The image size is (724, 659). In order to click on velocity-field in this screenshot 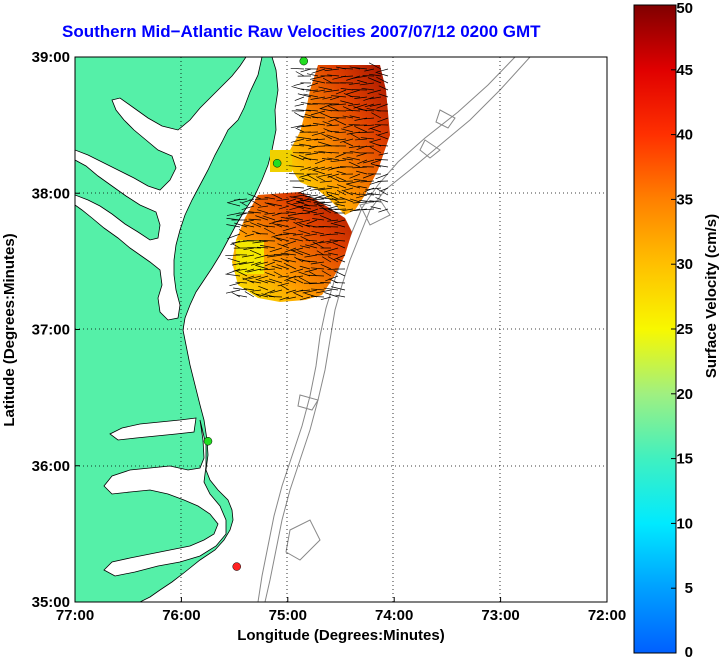, I will do `click(307, 182)`.